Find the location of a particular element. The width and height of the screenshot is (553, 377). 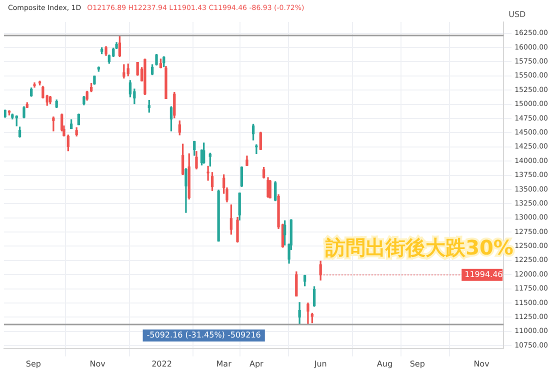

annotation: -5092.16 (-31.45%) -509216 is located at coordinates (203, 335).